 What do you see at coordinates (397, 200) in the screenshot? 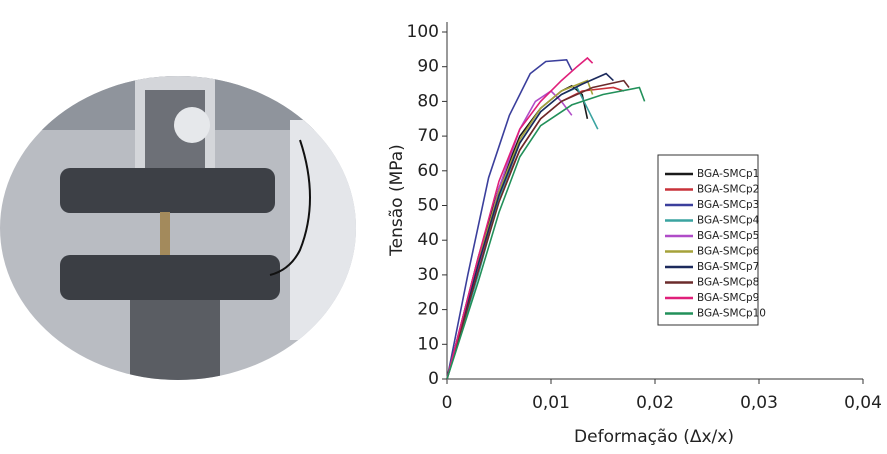
I see `y-axis-label: Tensão (MPa)` at bounding box center [397, 200].